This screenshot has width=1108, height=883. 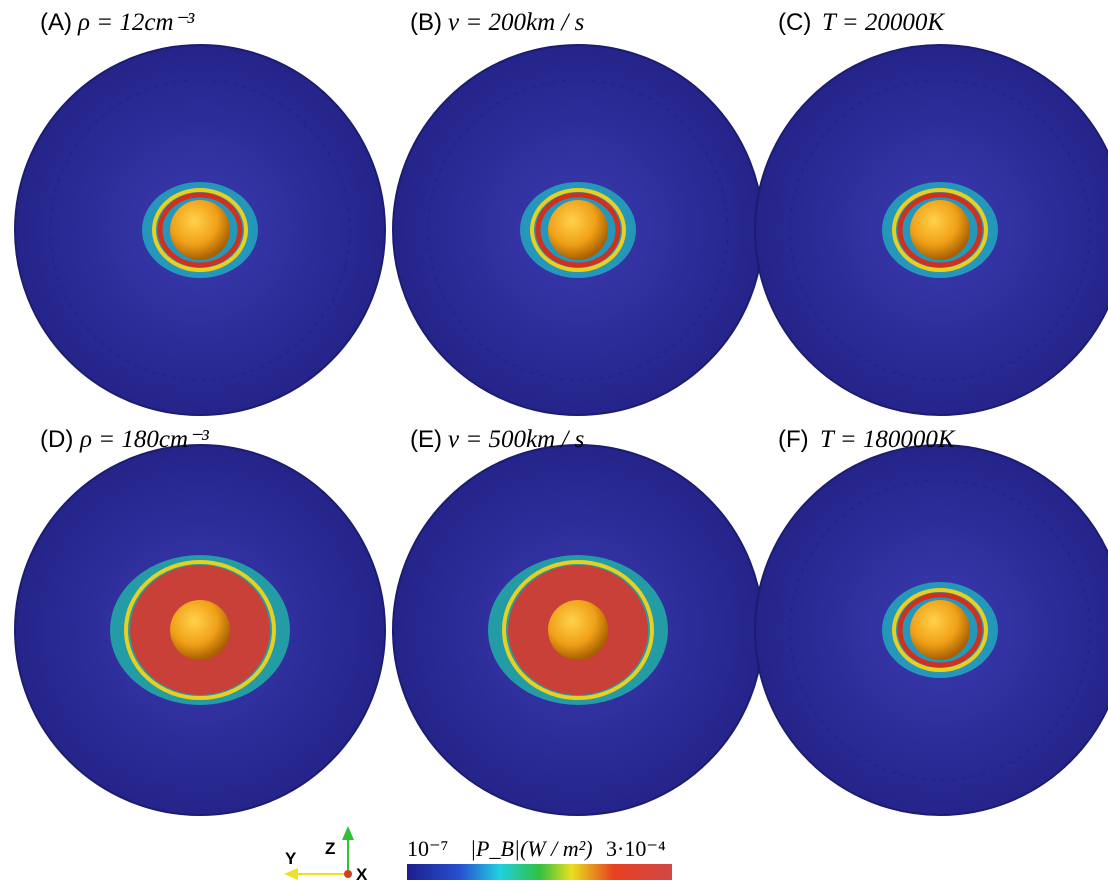 I want to click on panel-formula: v = 200km / s, so click(x=516, y=22).